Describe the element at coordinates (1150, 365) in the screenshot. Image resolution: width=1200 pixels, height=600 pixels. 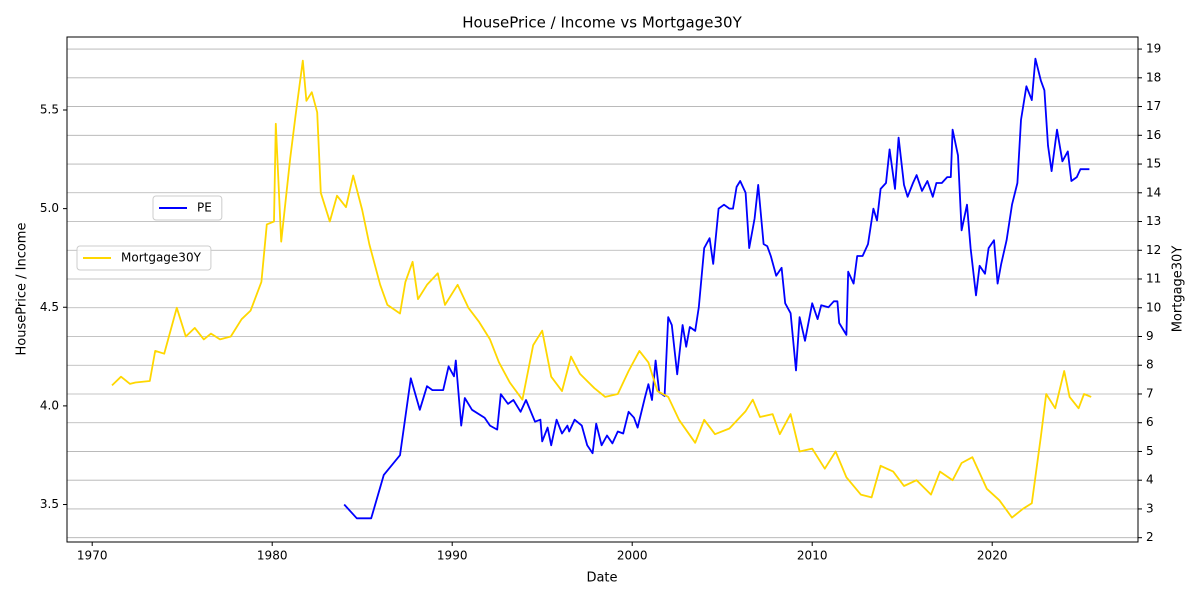
I see `y2-tick-label: 8` at that location.